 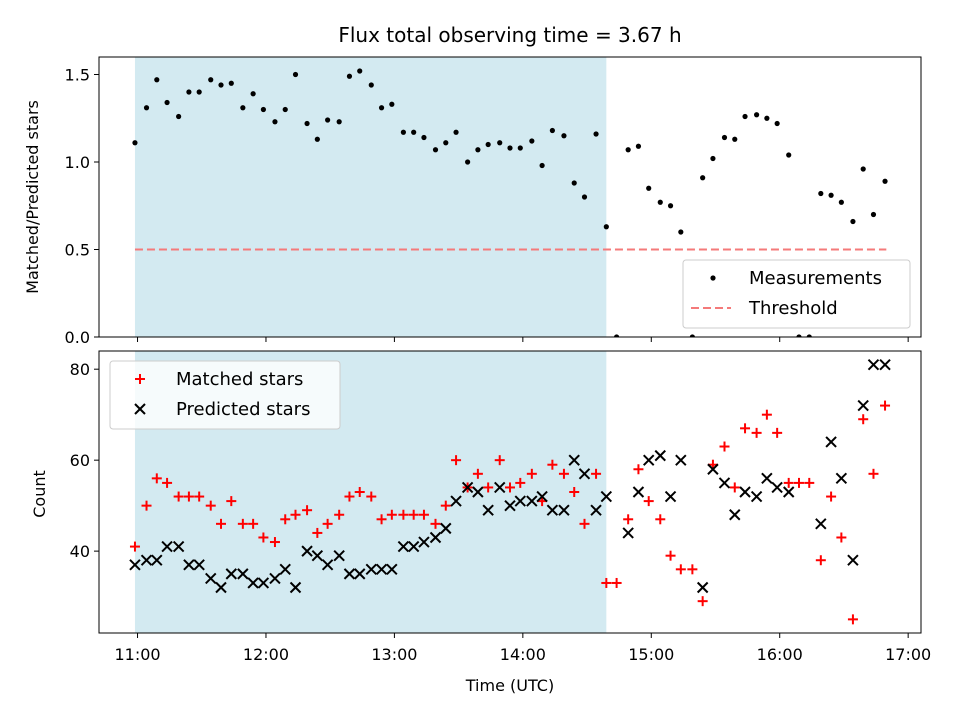 I want to click on count-legend: Matched stars Predicted stars, so click(x=225, y=395).